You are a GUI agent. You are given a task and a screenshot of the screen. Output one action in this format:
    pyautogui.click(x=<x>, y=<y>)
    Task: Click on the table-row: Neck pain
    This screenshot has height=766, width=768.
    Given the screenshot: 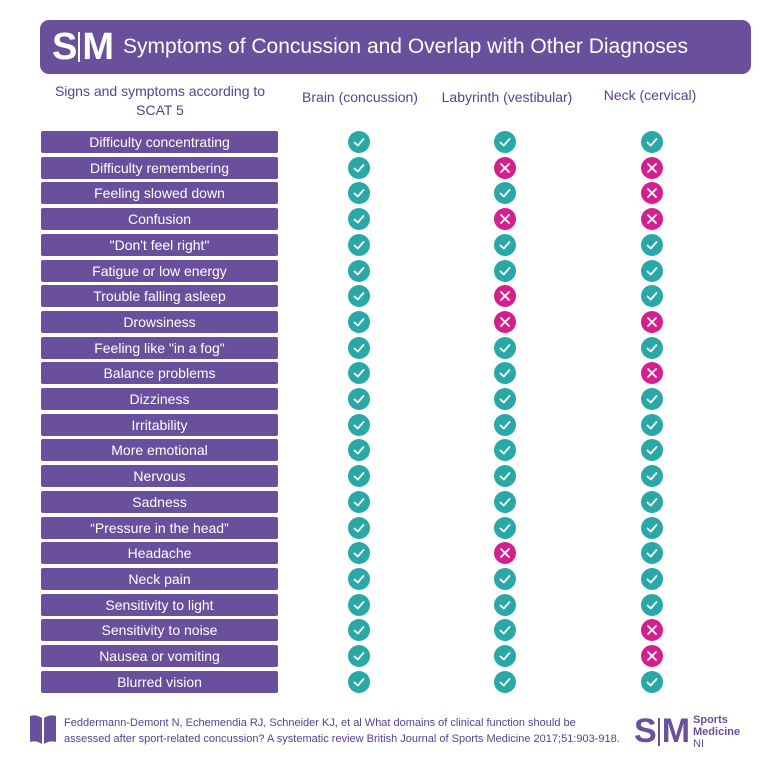 What is the action you would take?
    pyautogui.click(x=391, y=578)
    